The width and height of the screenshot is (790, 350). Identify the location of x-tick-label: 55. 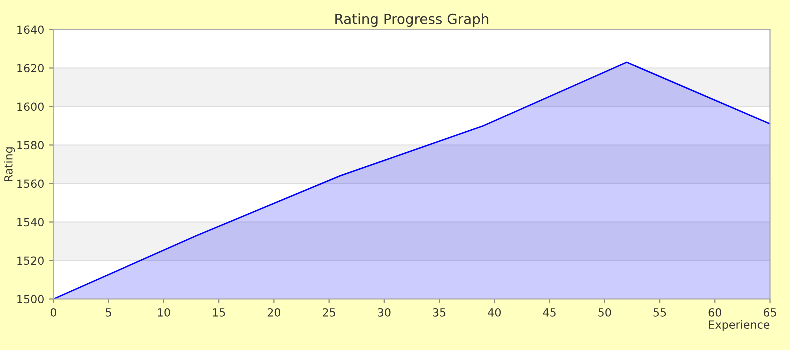
(660, 312).